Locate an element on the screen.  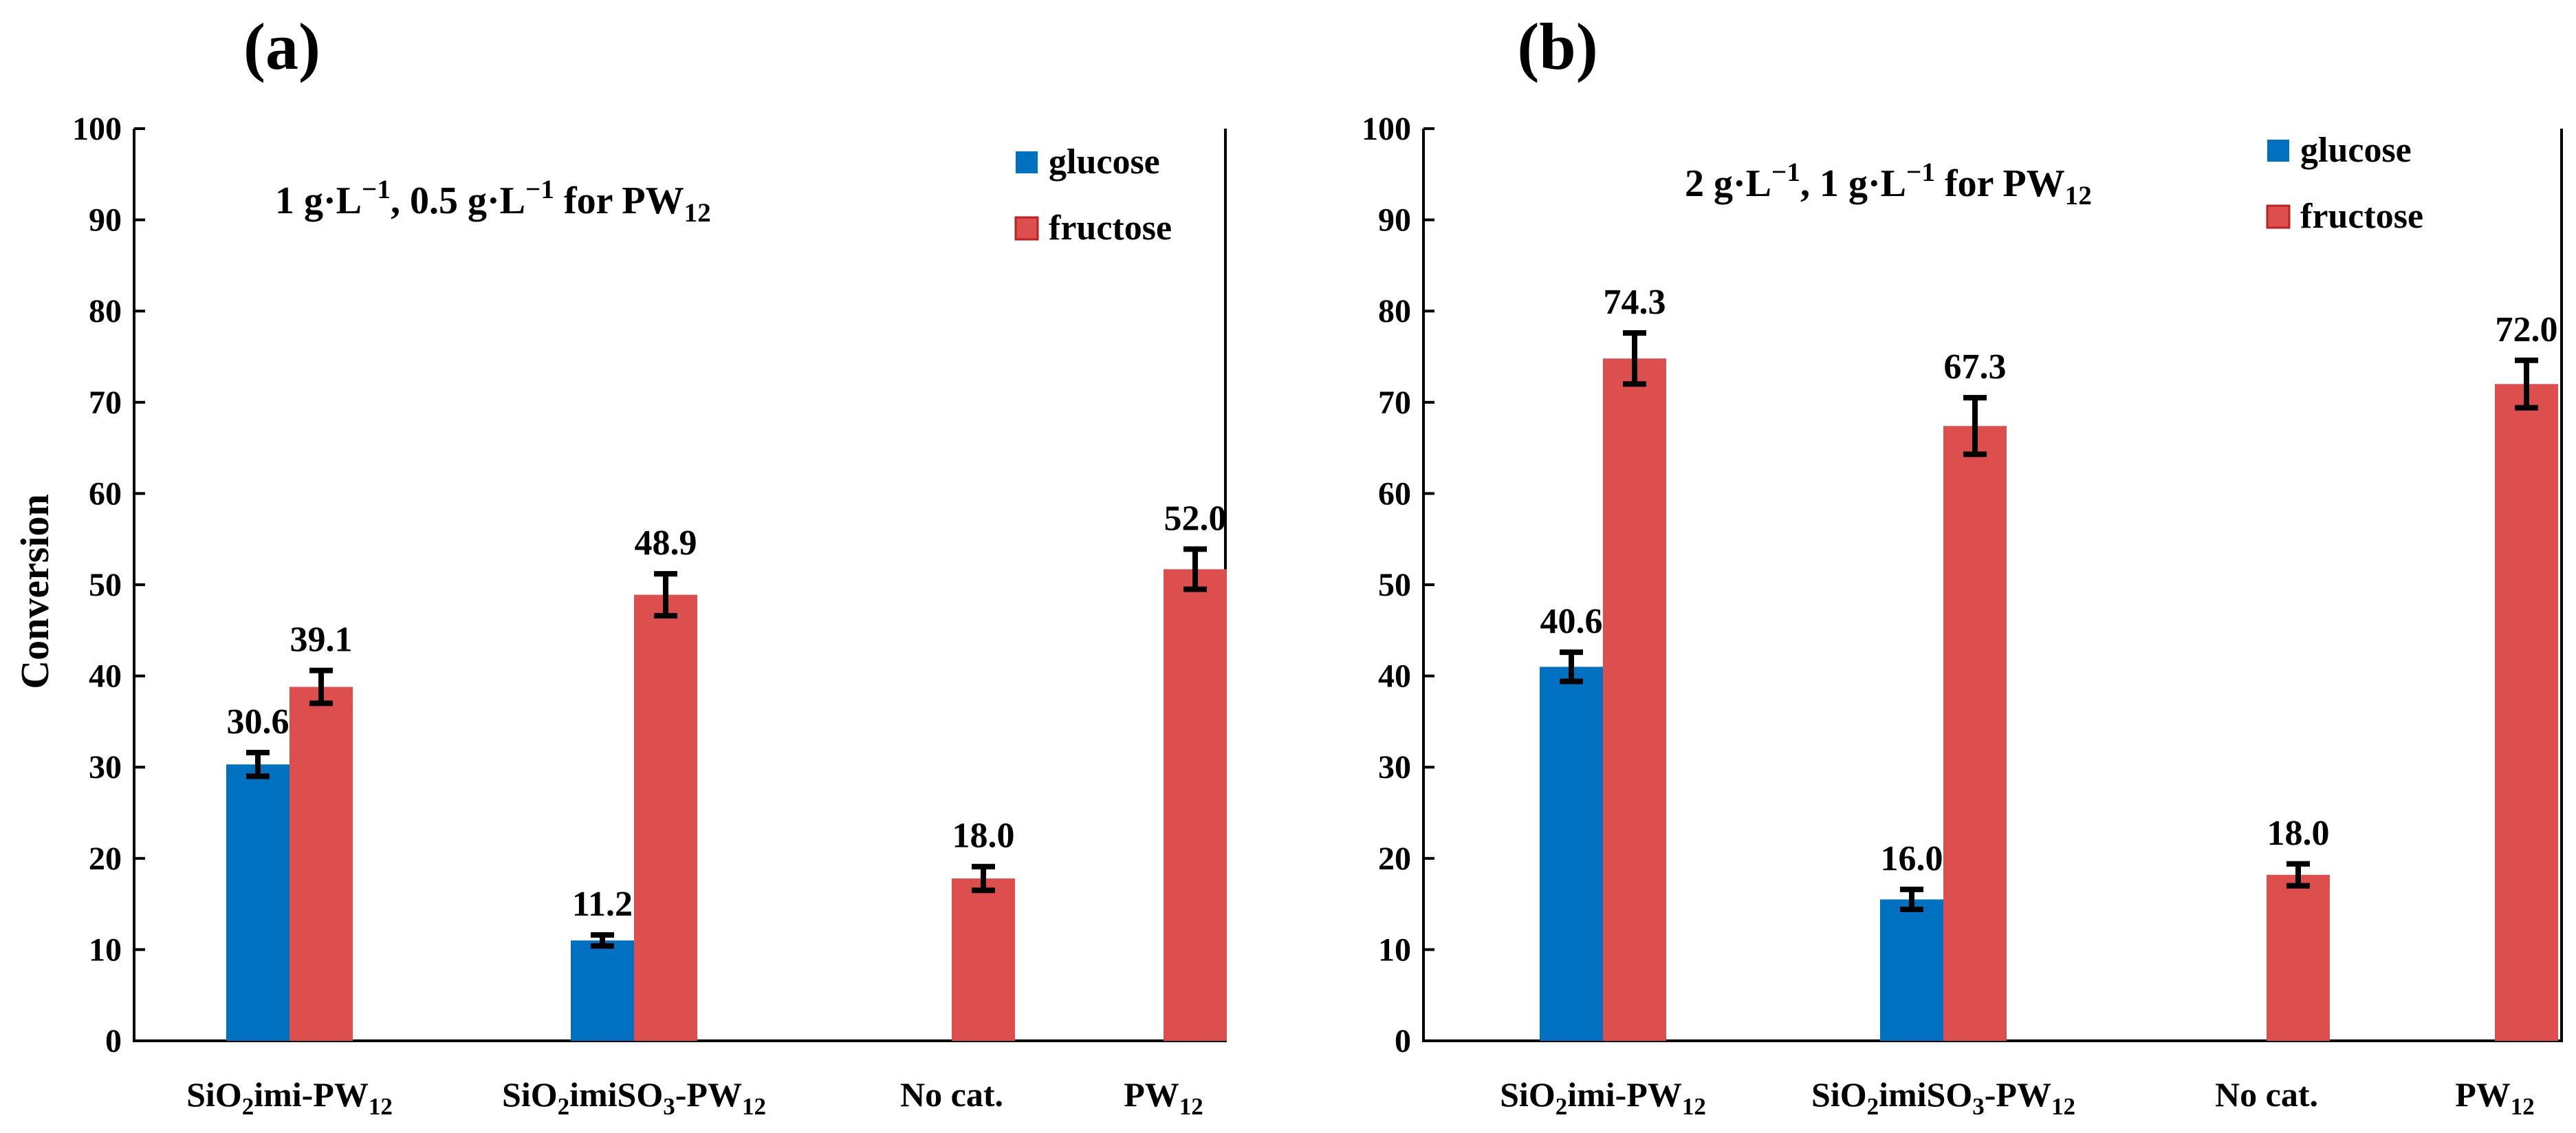
annotation-part: , 0.5 g·L is located at coordinates (458, 201).